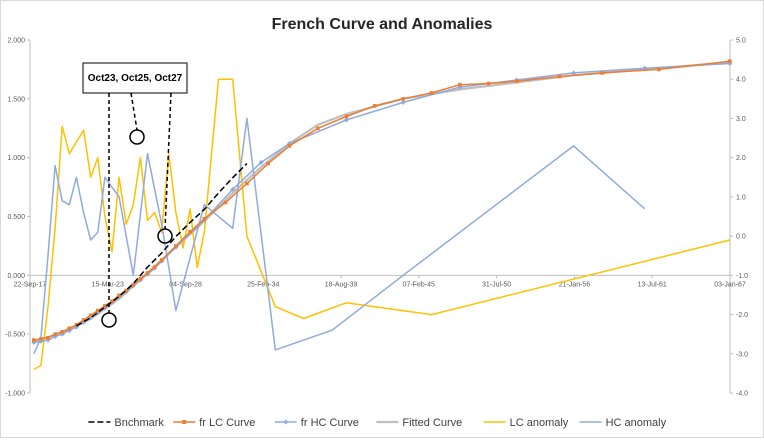 This screenshot has width=764, height=442. Describe the element at coordinates (263, 284) in the screenshot. I see `x-tick-label: 25-Feb-34` at that location.